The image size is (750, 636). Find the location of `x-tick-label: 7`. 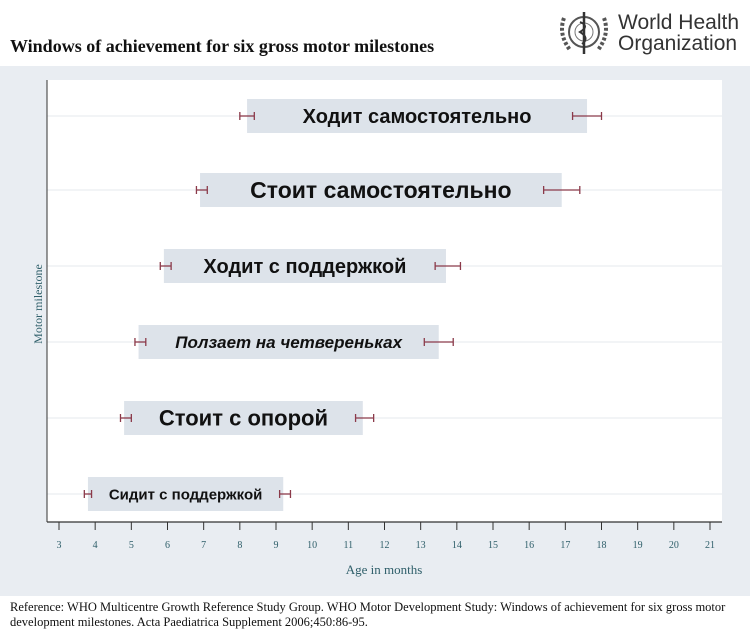

x-tick-label: 7 is located at coordinates (203, 545).